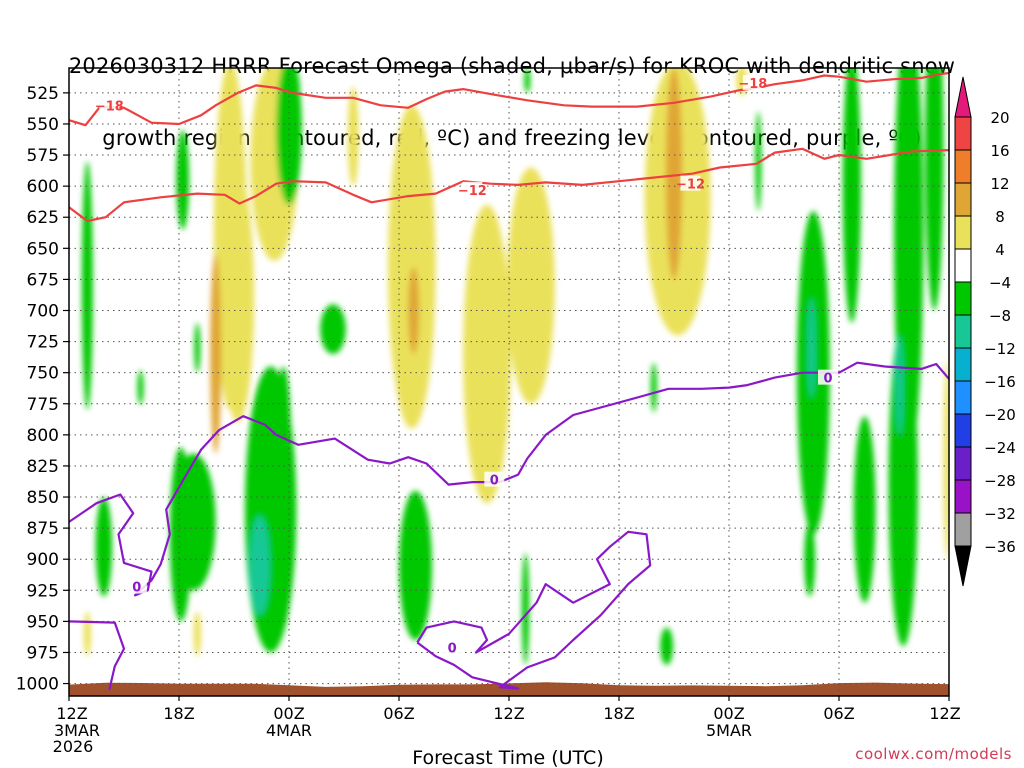  I want to click on x-tick-label-42: 06Z, so click(838, 713).